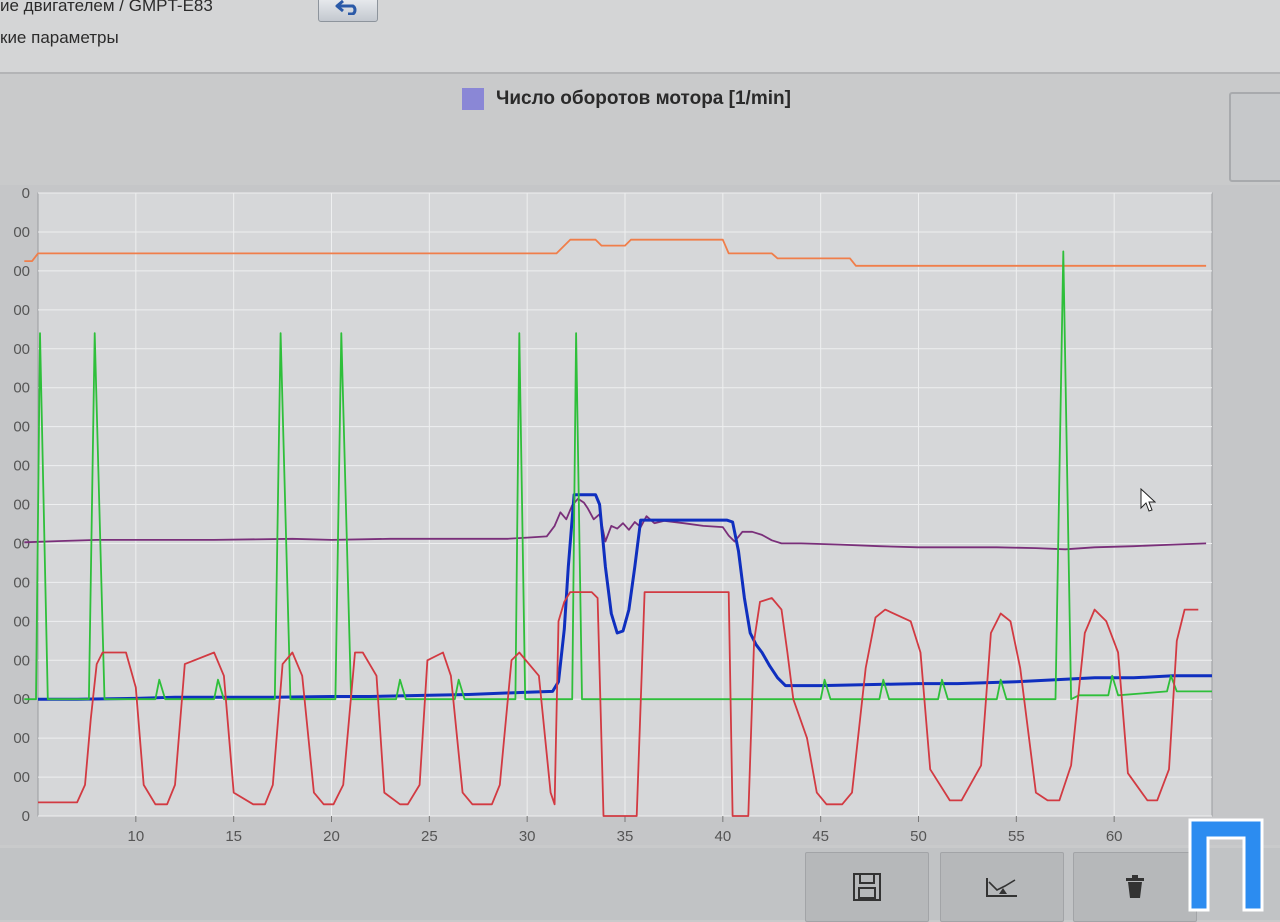  Describe the element at coordinates (527, 836) in the screenshot. I see `x-tick-label: 30` at that location.